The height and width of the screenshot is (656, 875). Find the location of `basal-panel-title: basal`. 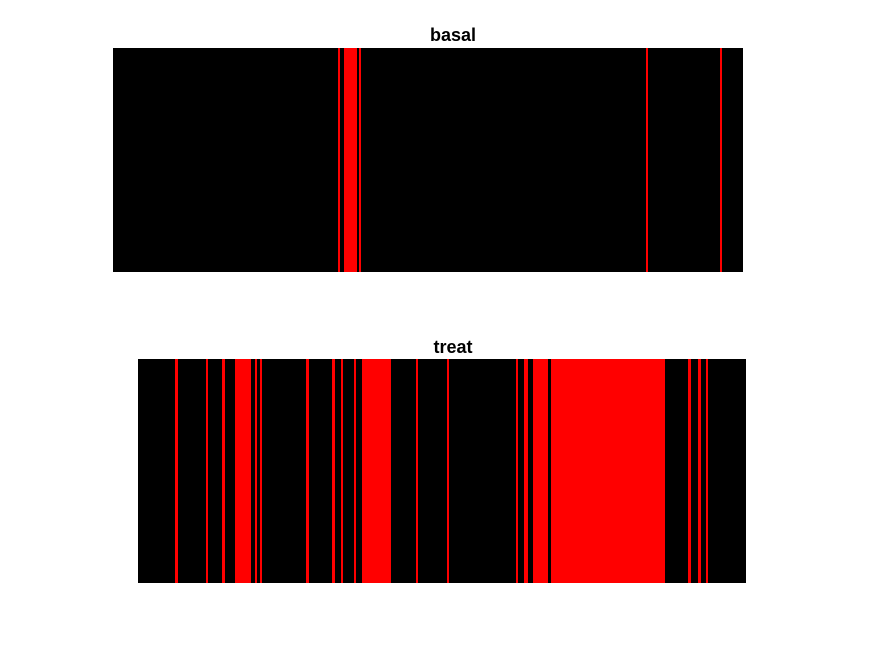

basal-panel-title: basal is located at coordinates (453, 35).